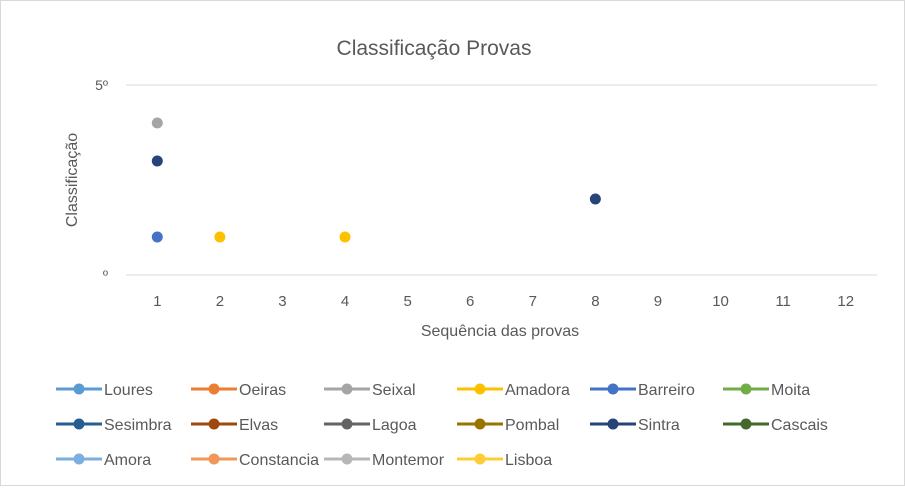 This screenshot has height=490, width=905. I want to click on y-tick-label: 5º, so click(101, 85).